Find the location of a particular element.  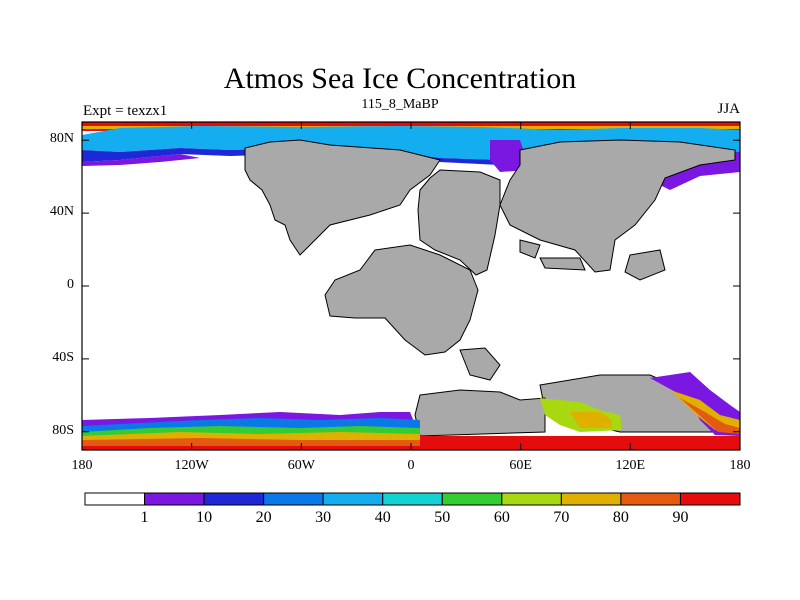

lon-tick-label: 0 is located at coordinates (411, 465).